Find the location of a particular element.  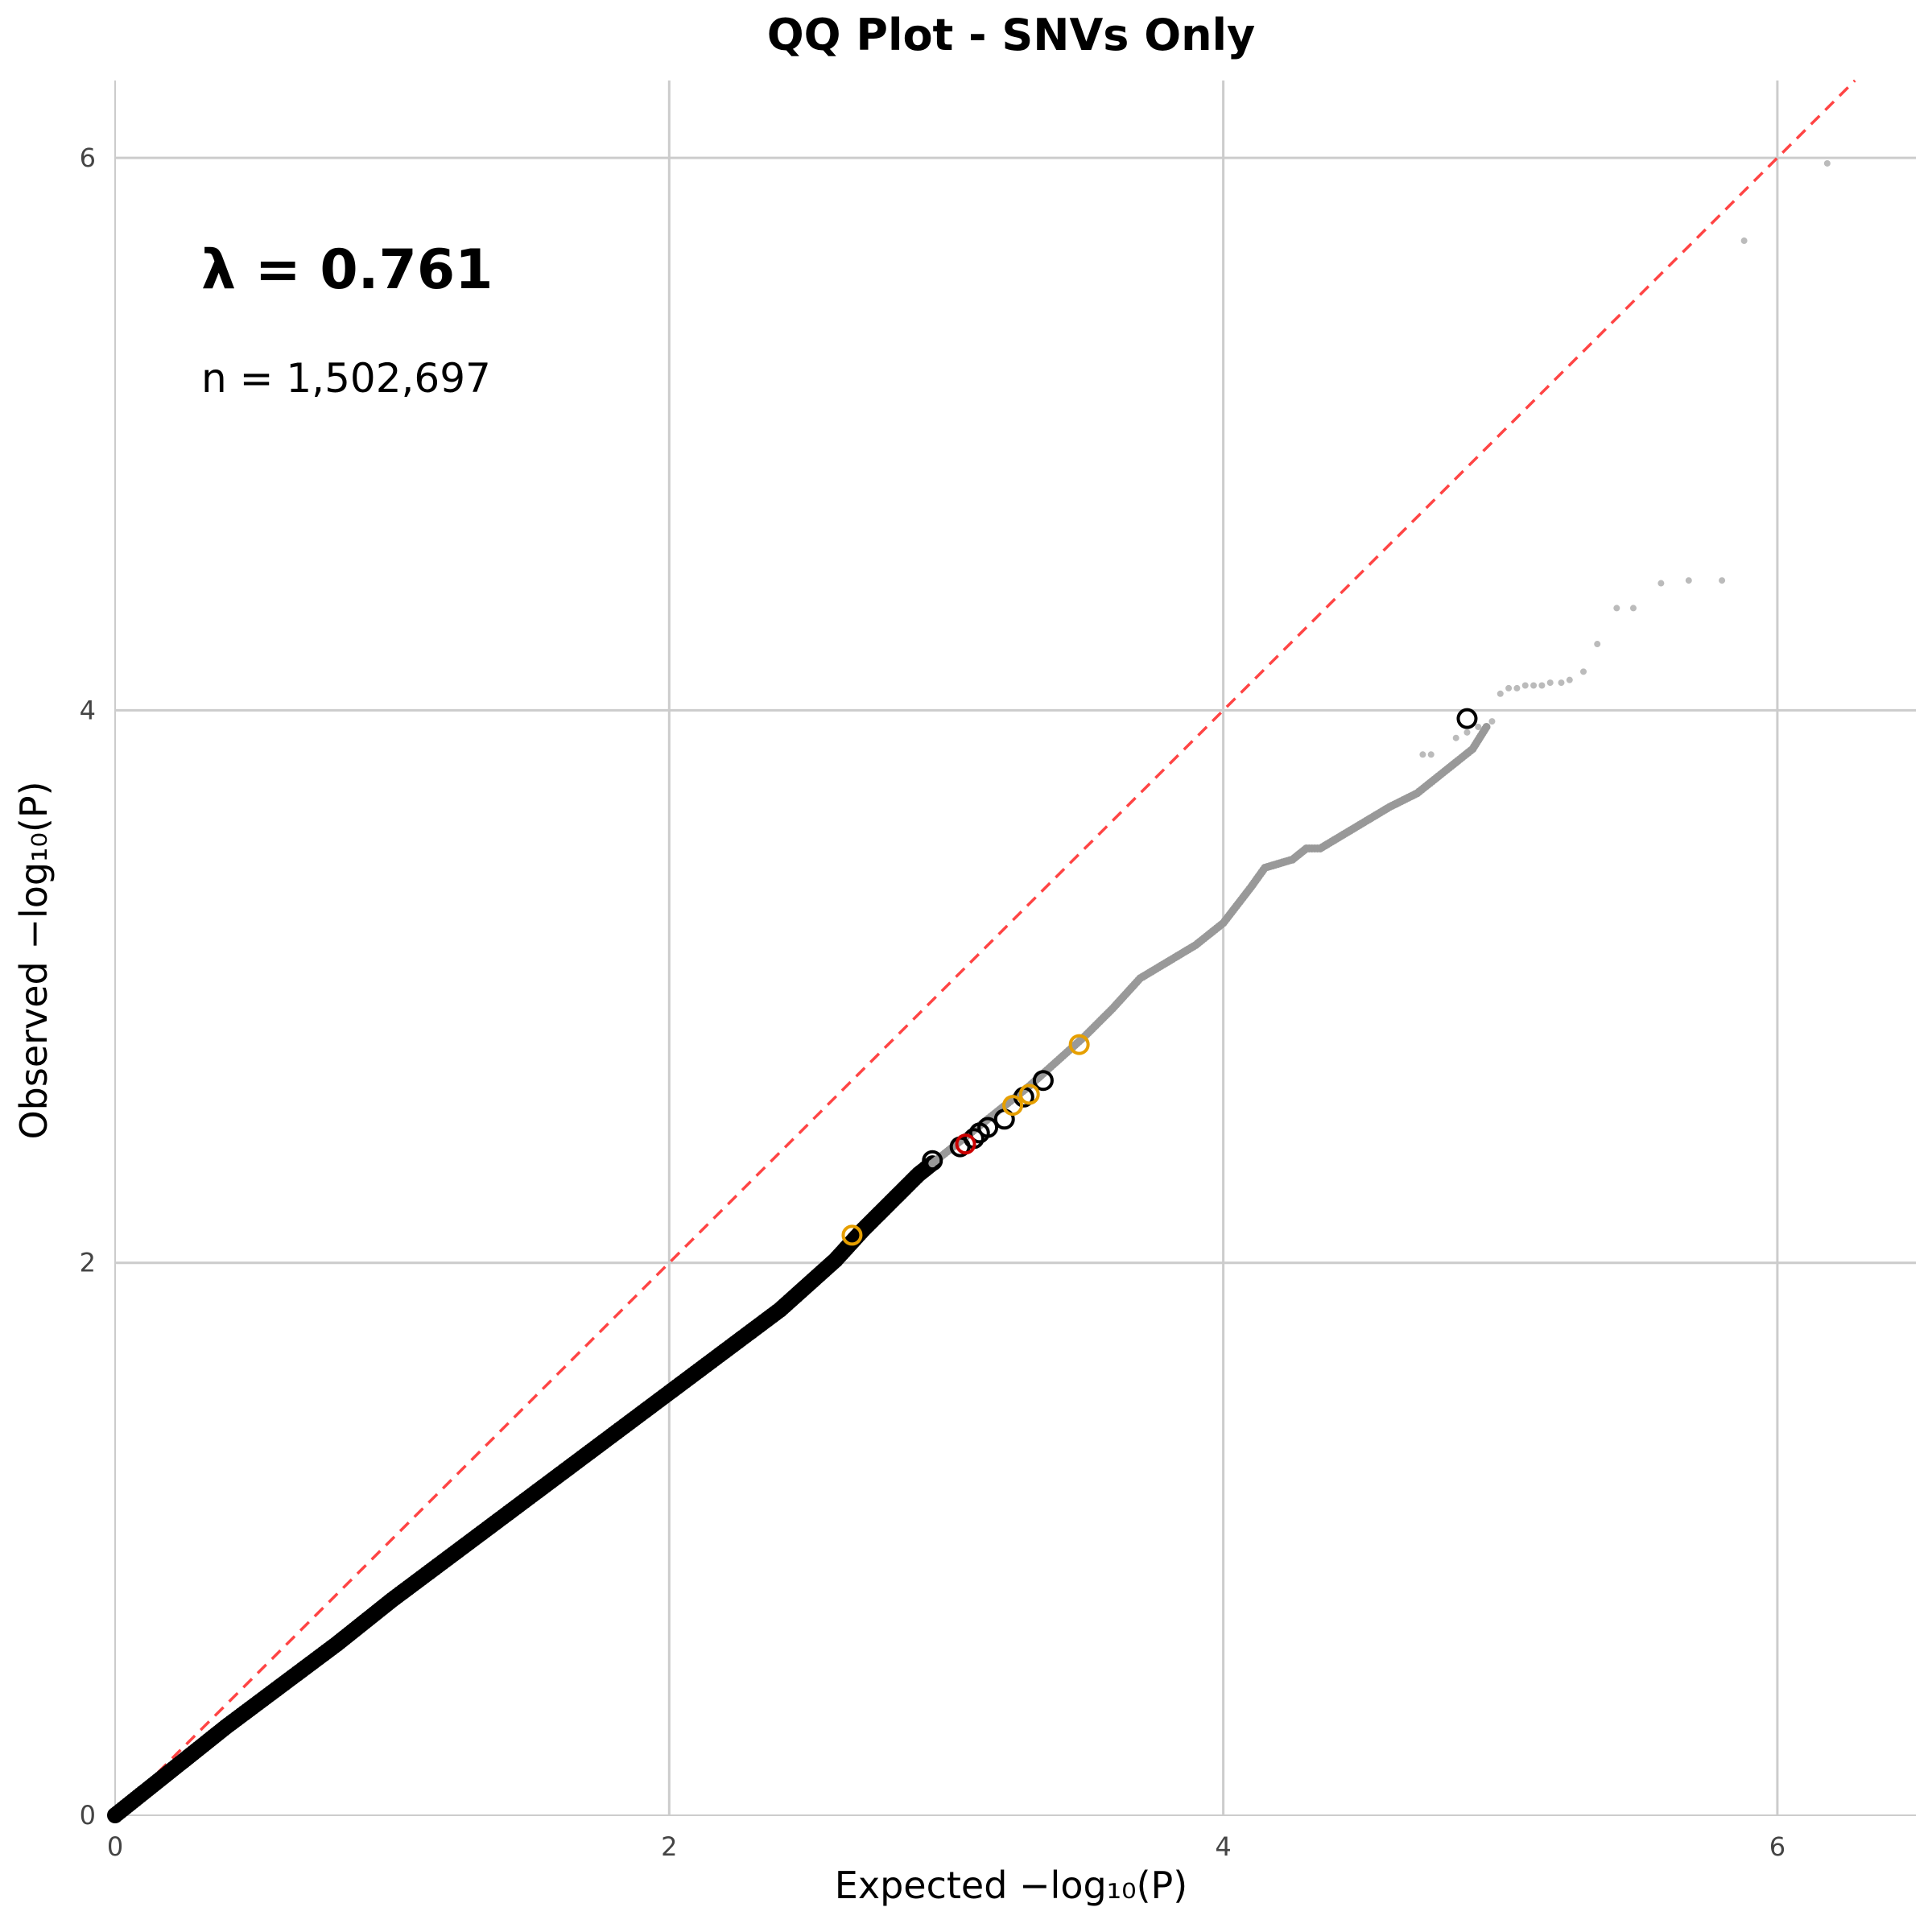

y-tick-label: 2 is located at coordinates (88, 1263).